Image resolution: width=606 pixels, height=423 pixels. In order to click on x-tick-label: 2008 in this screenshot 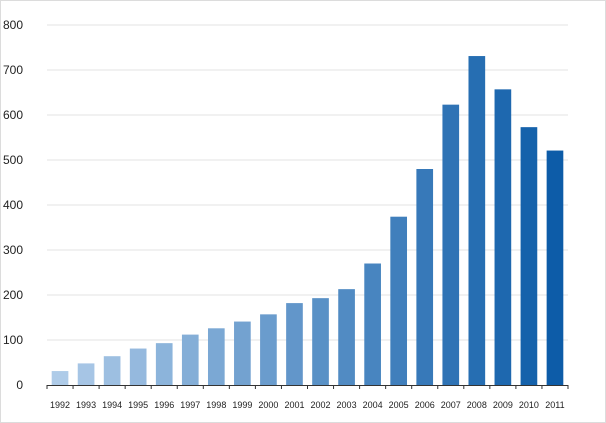, I will do `click(477, 405)`.